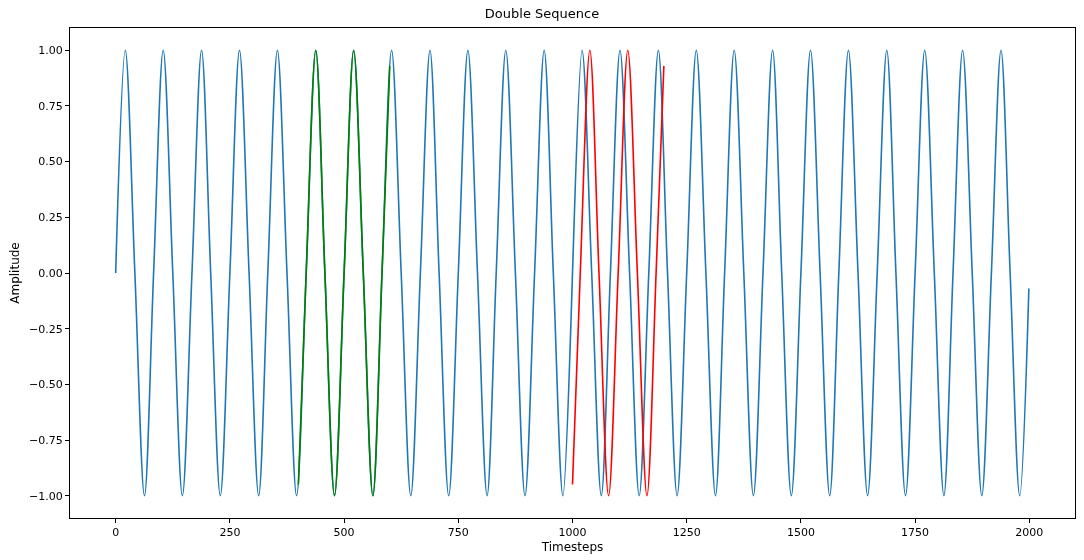 This screenshot has width=1084, height=560. I want to click on y-tick-label: 0.75, so click(50, 106).